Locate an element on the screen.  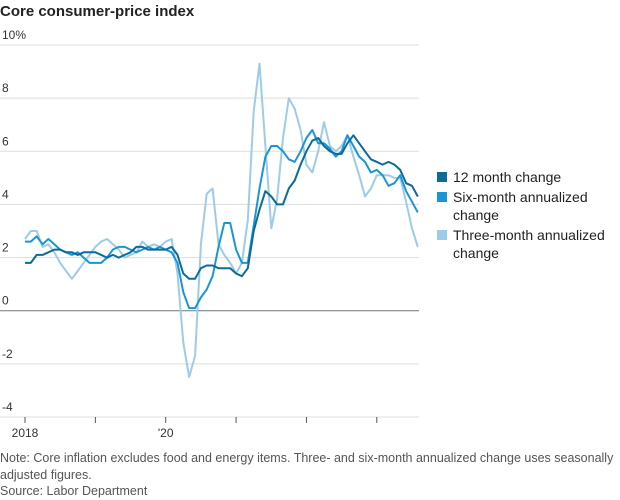
legend-label: Three-month annualized change is located at coordinates (529, 244).